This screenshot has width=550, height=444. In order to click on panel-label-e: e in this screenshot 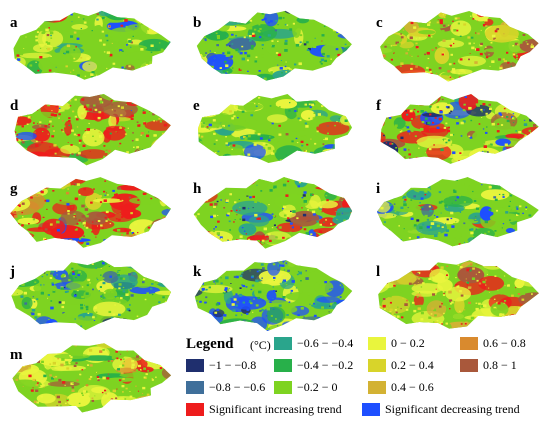, I will do `click(196, 106)`.